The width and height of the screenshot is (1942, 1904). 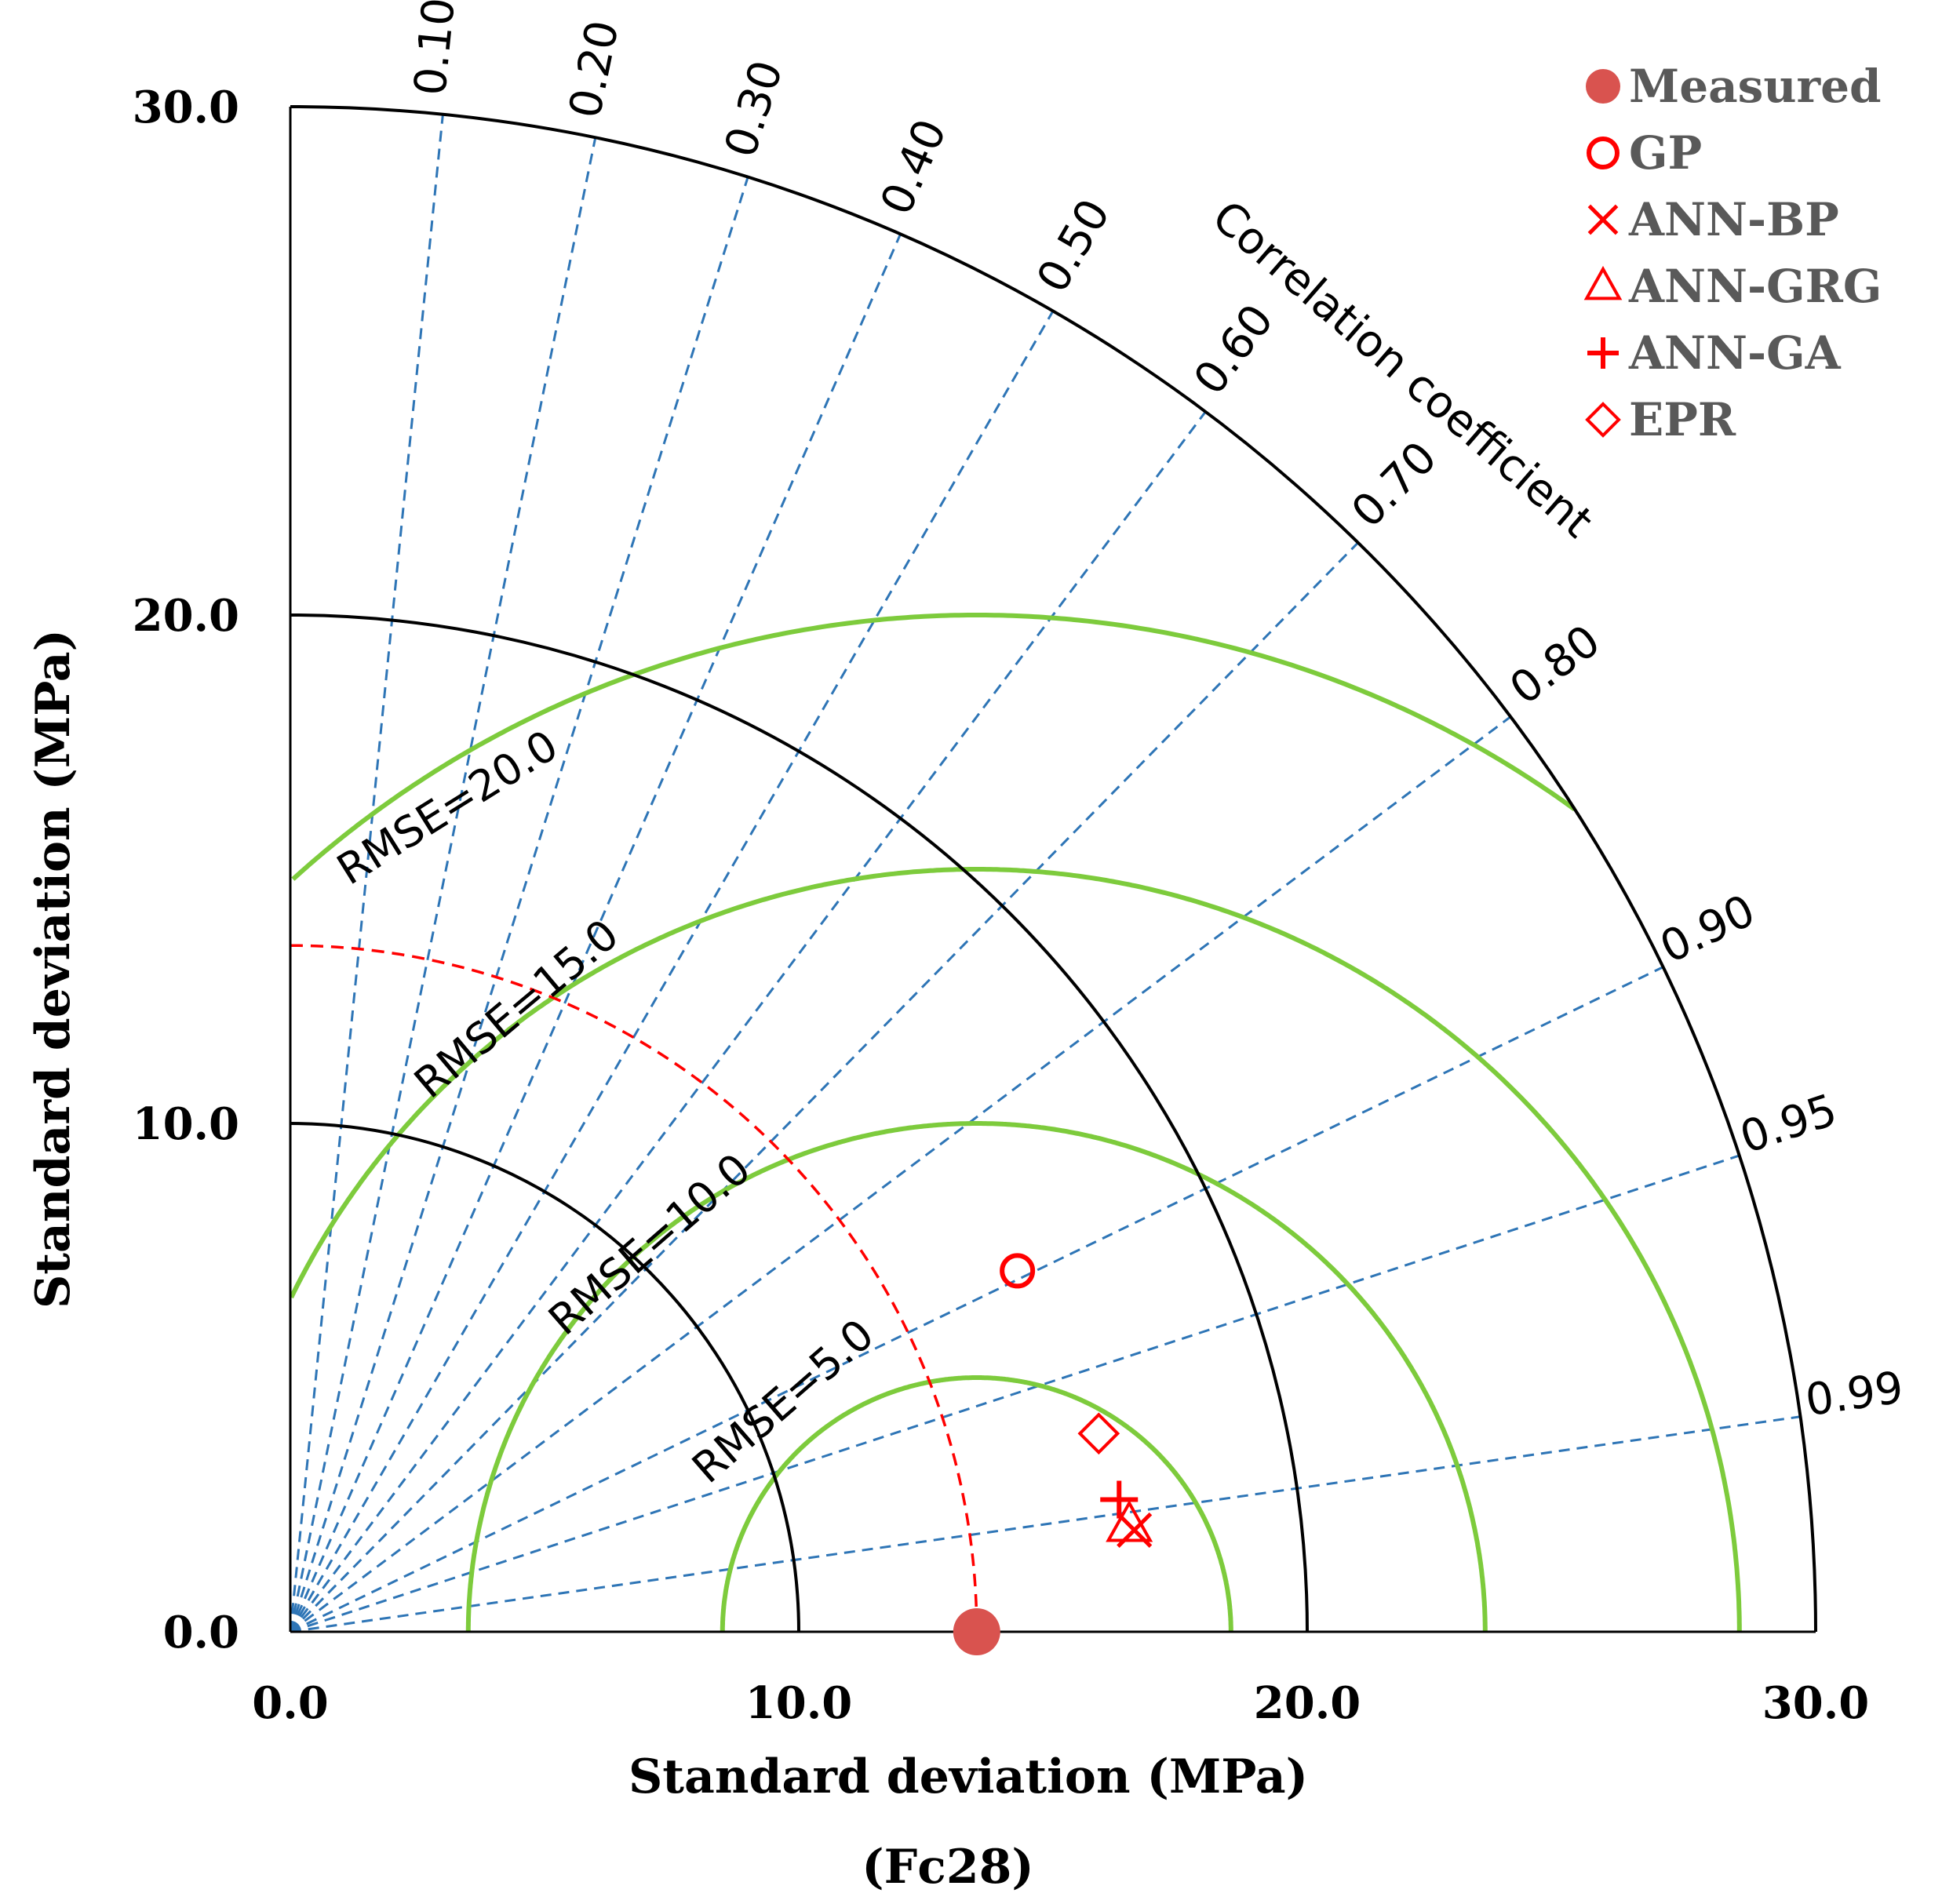 I want to click on y-axis-title: Standard deviation (MPa), so click(x=53, y=969).